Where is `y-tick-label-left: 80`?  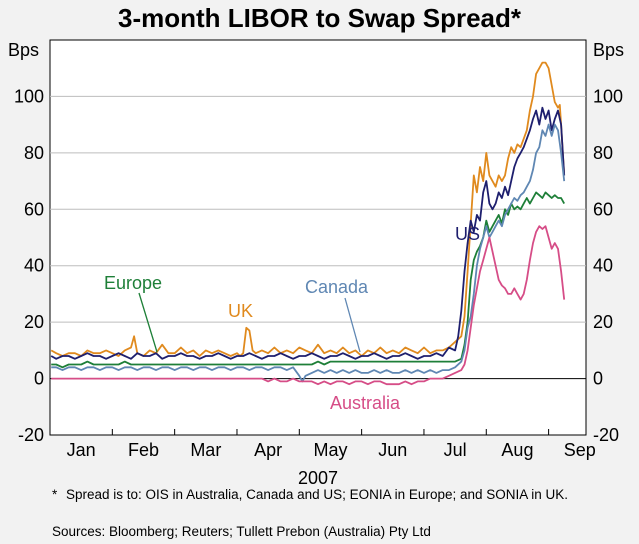 y-tick-label-left: 80 is located at coordinates (34, 153).